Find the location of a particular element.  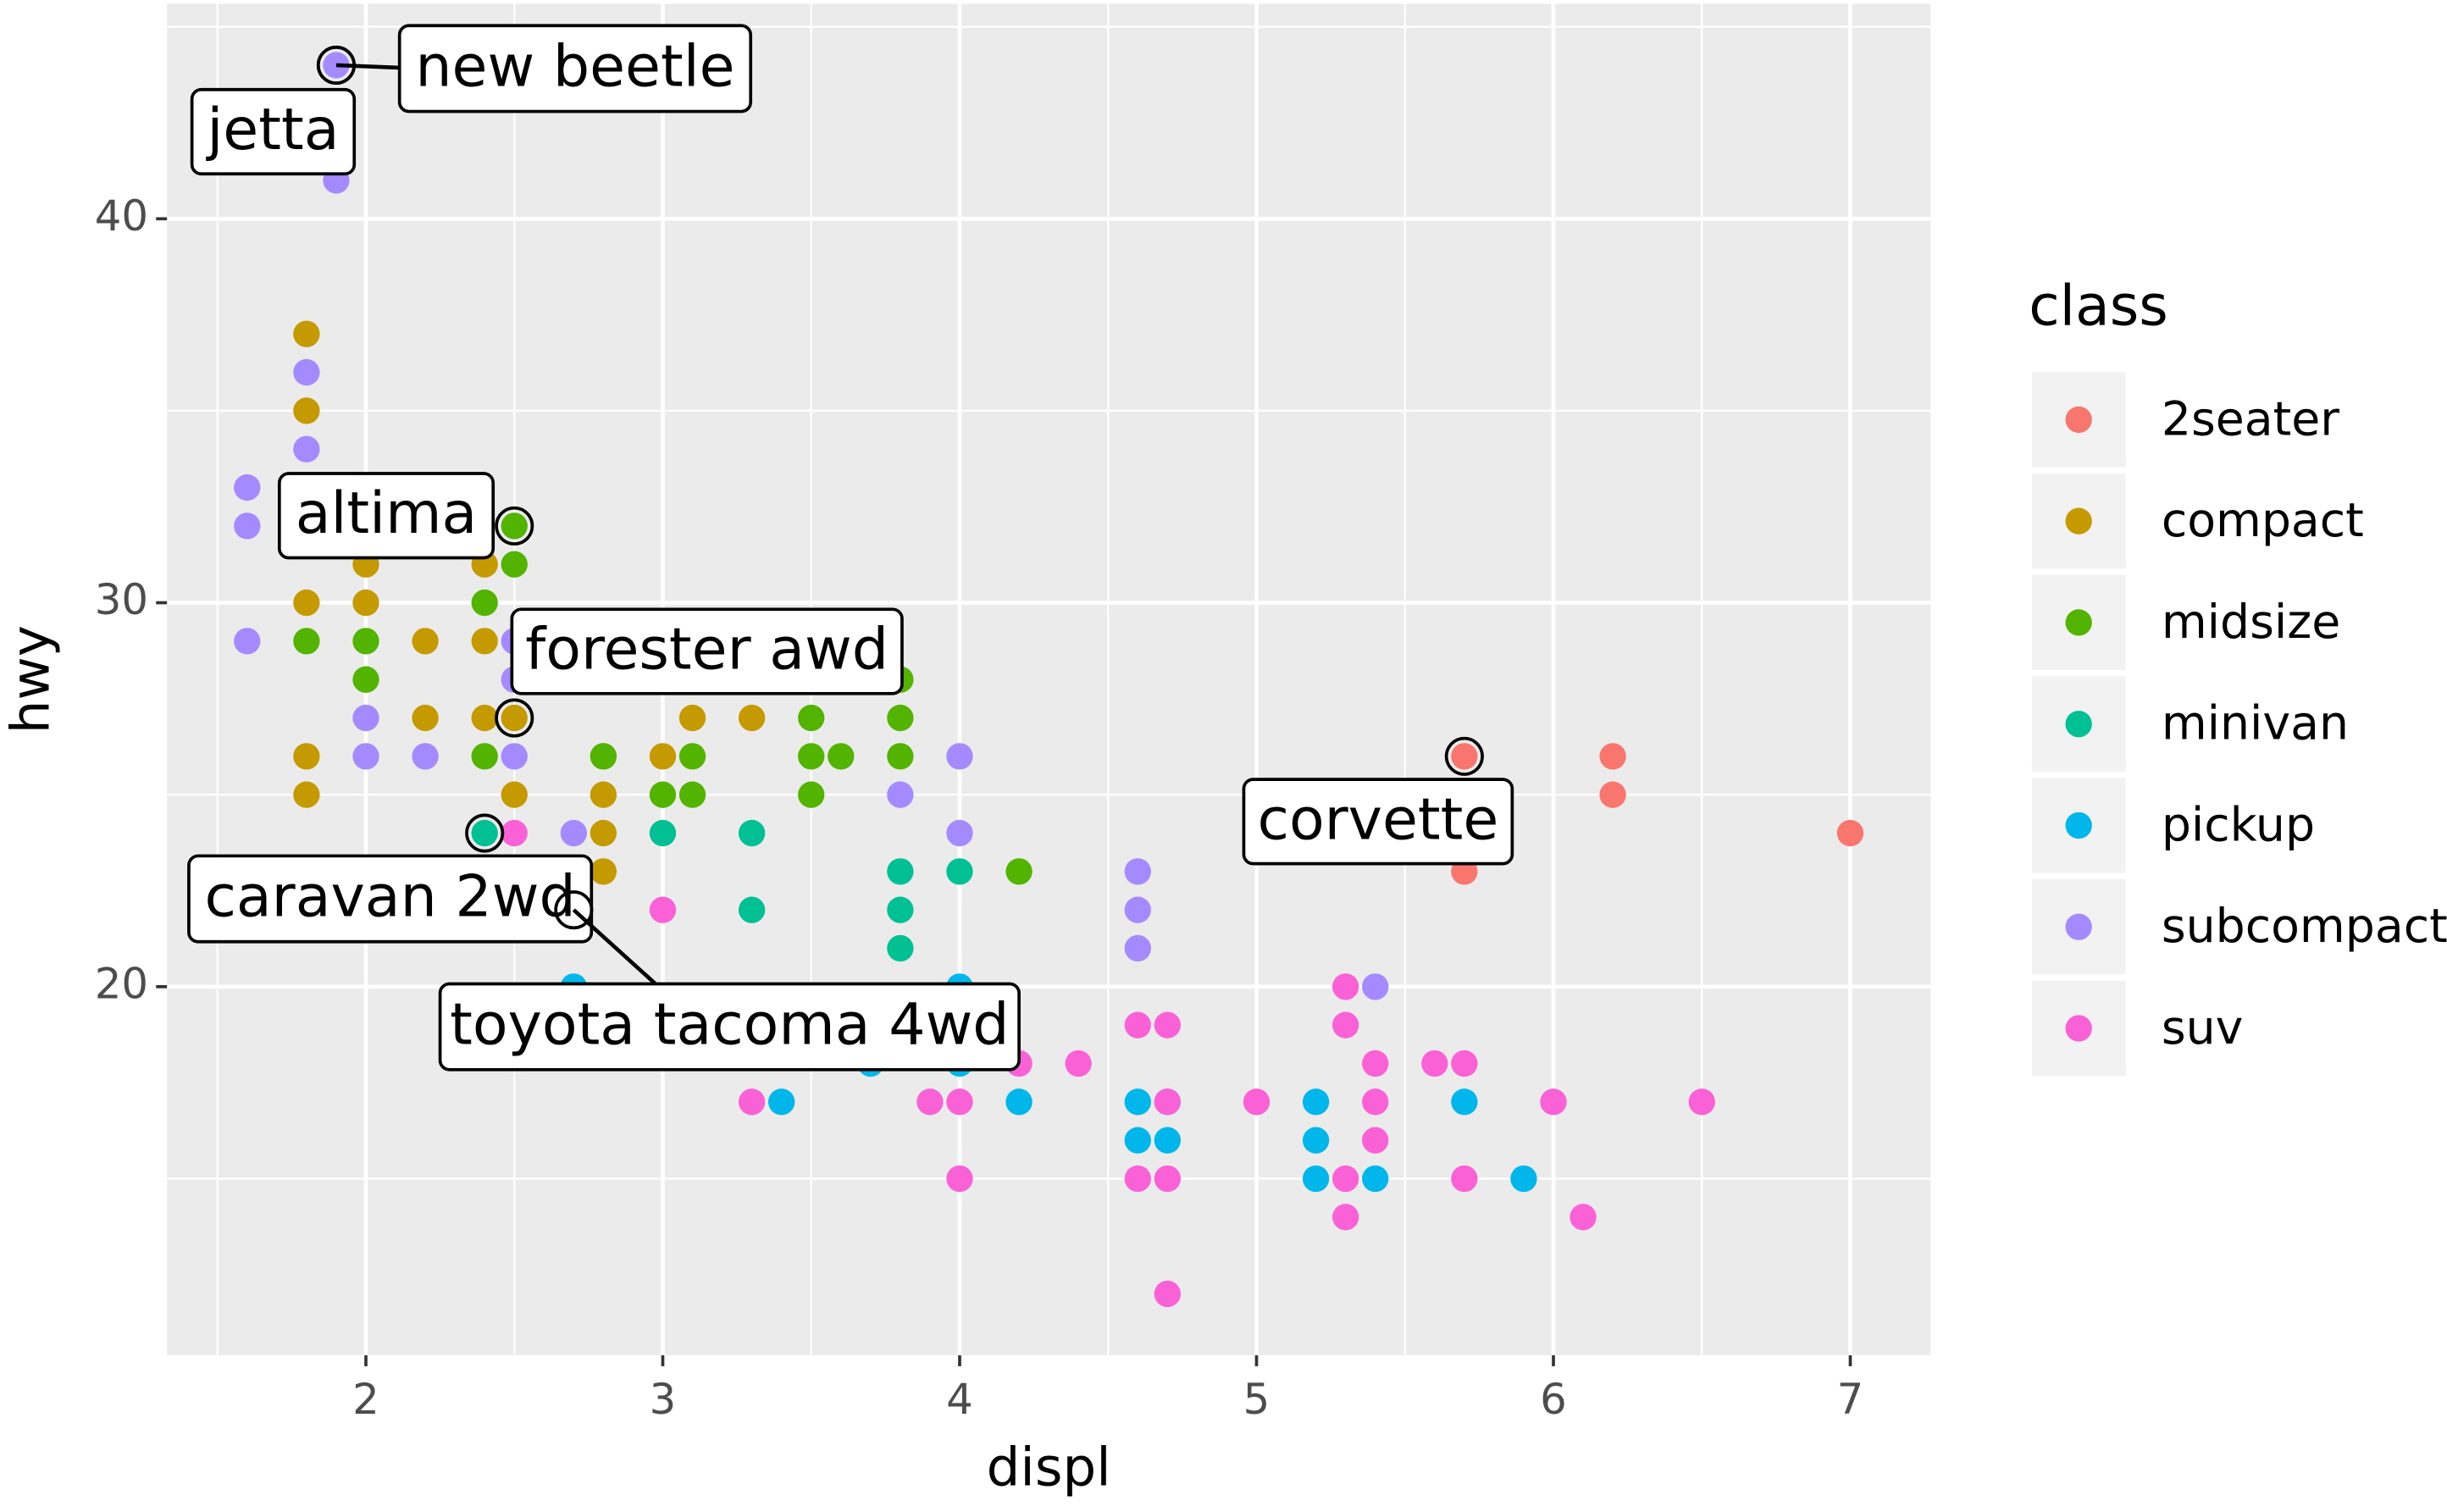

label-text: corvette is located at coordinates (1378, 819).